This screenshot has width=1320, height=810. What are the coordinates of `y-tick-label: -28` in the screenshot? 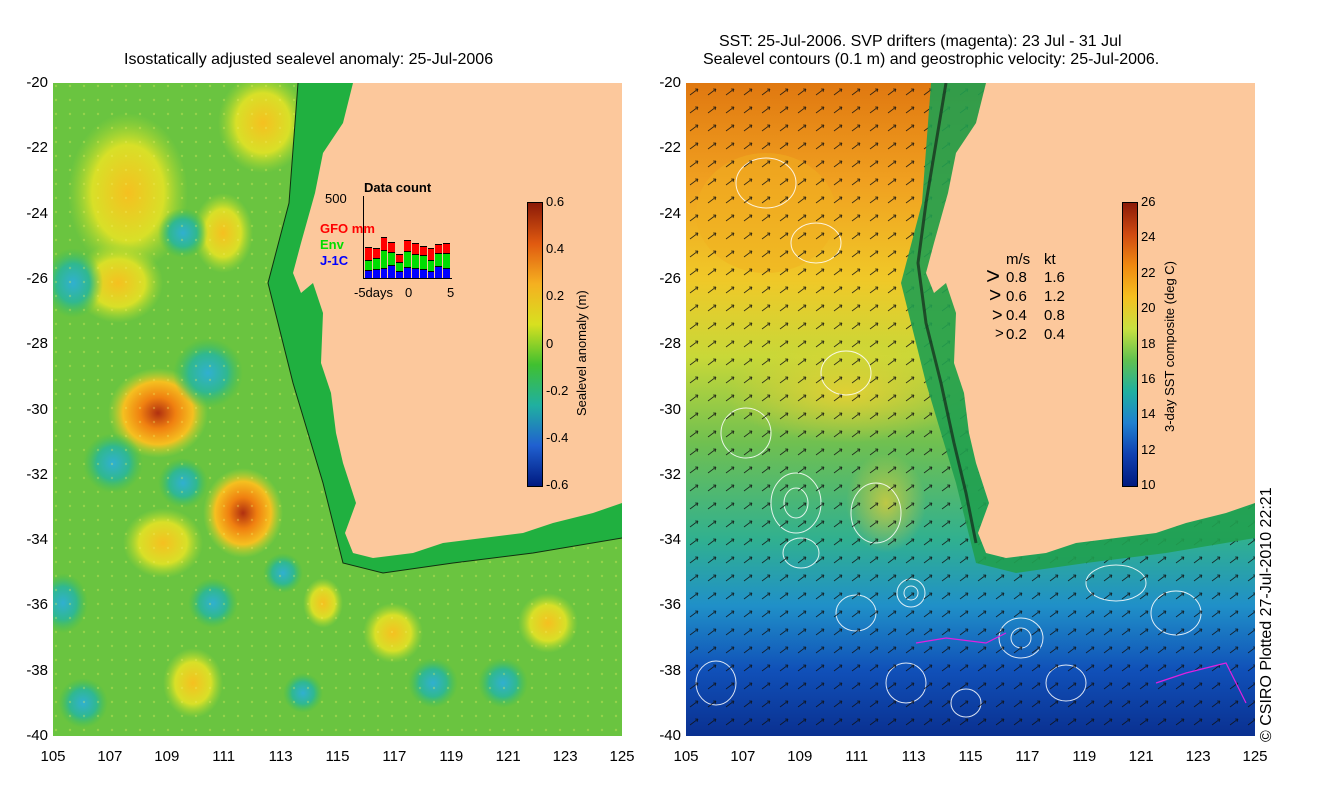 It's located at (37, 344).